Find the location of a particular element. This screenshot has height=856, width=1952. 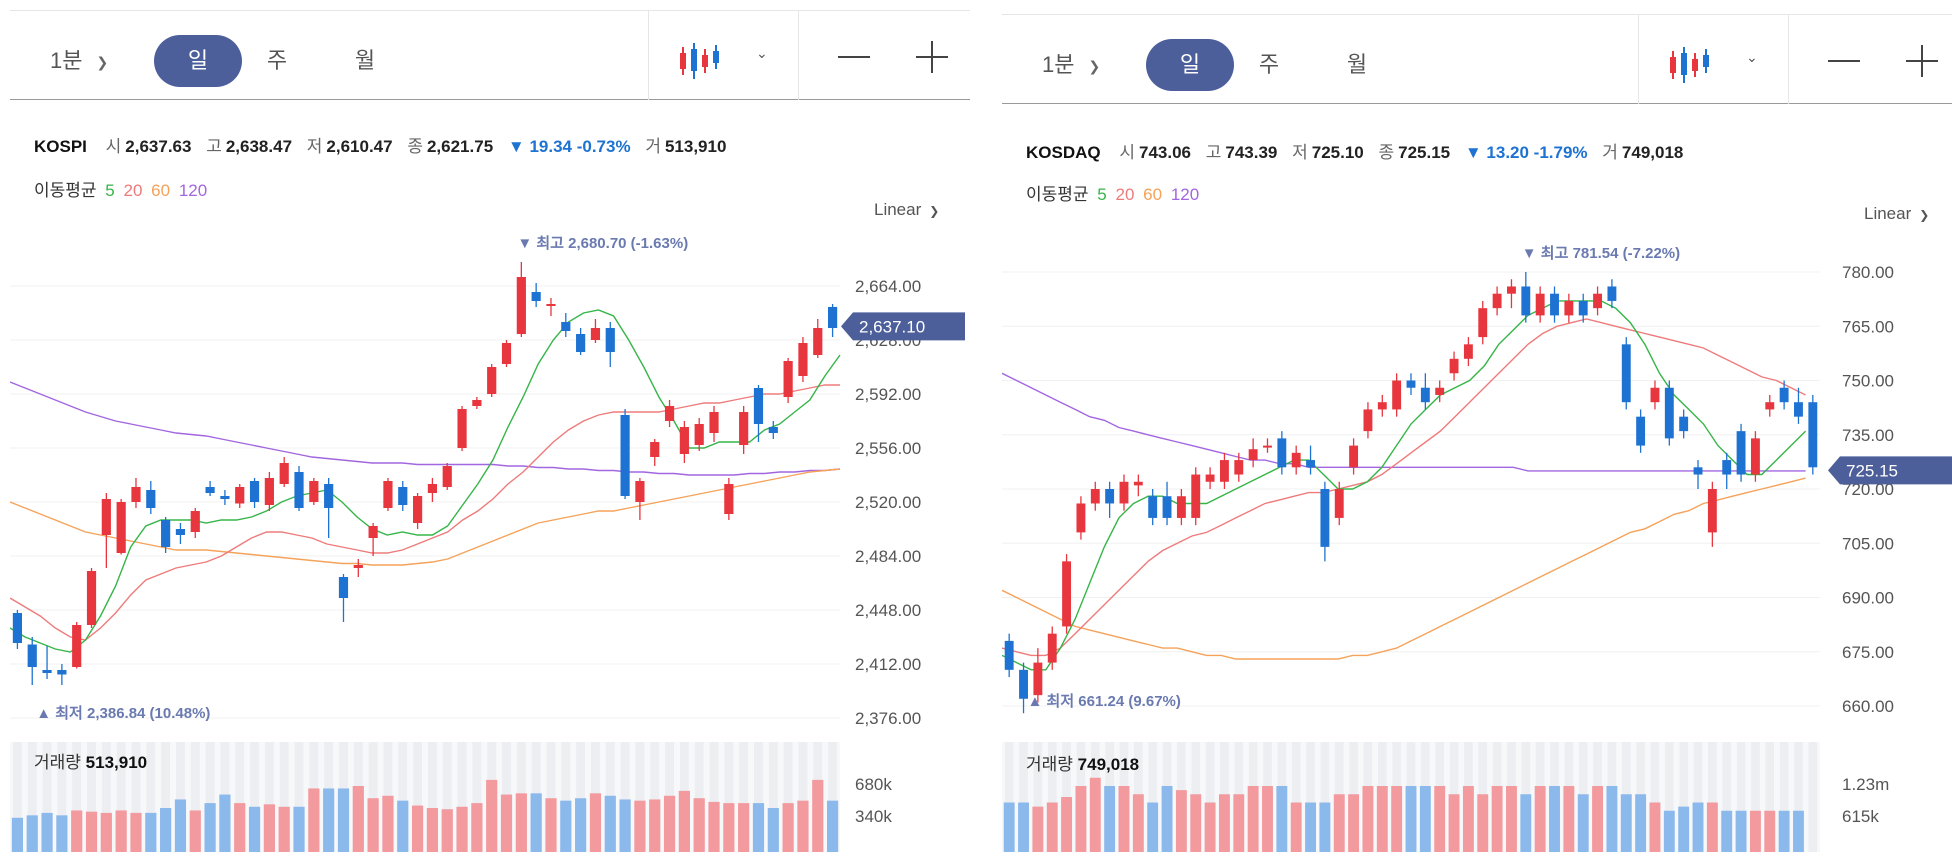

volume-tick-label: 1.23m is located at coordinates (1865, 784).